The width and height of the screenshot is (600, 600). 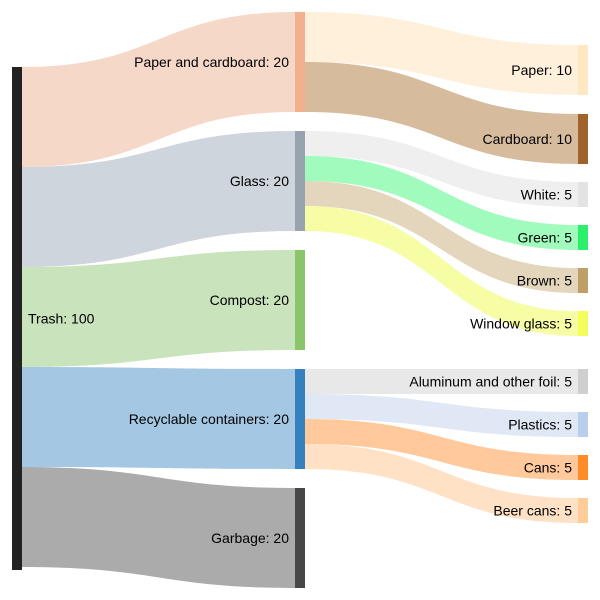 I want to click on link-trash-to-compost, so click(x=158, y=308).